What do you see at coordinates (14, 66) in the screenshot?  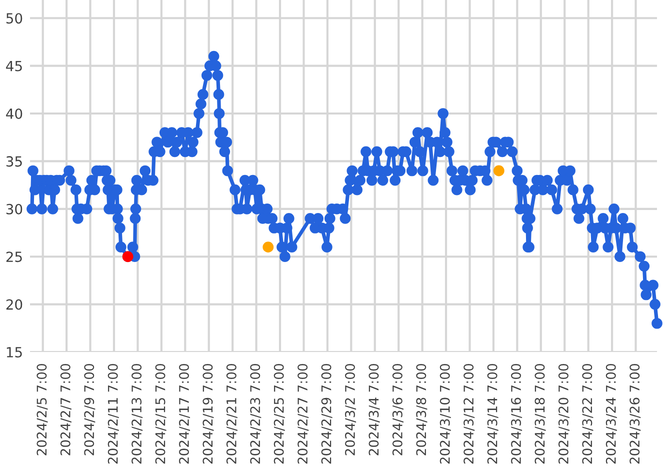 I see `y-tick-label: 45` at bounding box center [14, 66].